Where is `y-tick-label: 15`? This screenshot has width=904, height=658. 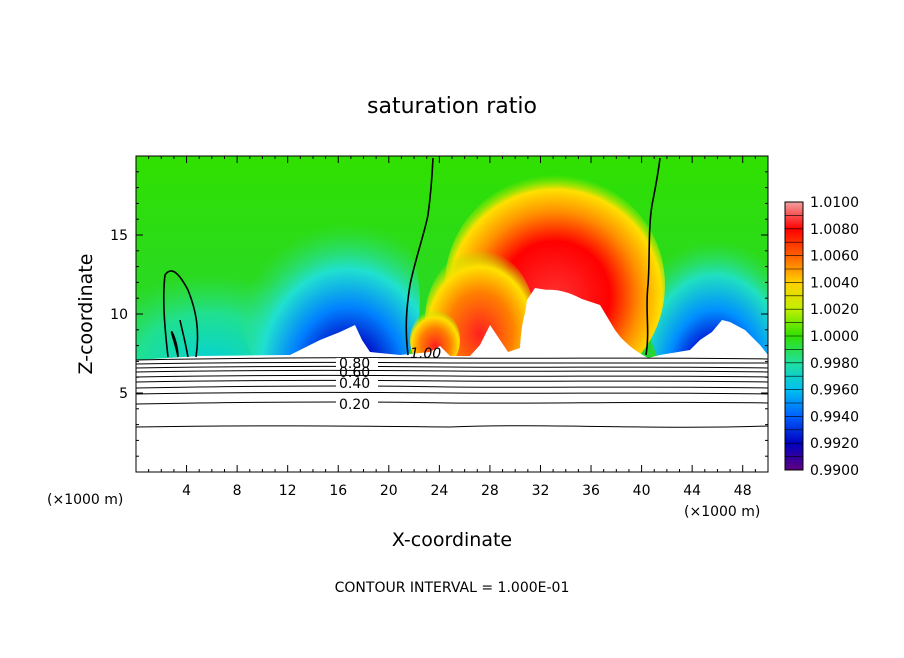 y-tick-label: 15 is located at coordinates (119, 236).